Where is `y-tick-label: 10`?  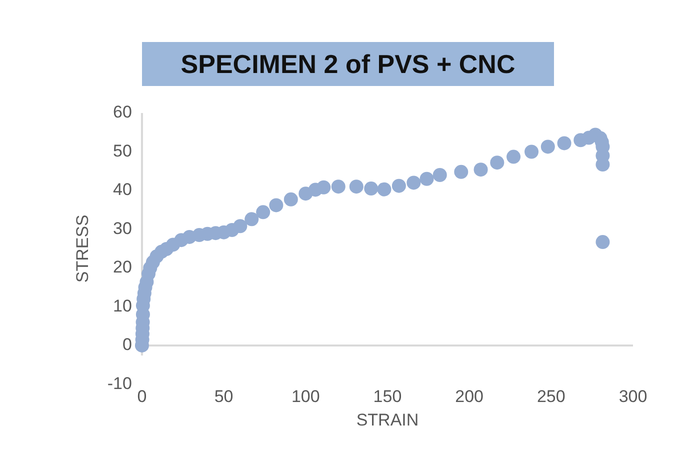 y-tick-label: 10 is located at coordinates (122, 306).